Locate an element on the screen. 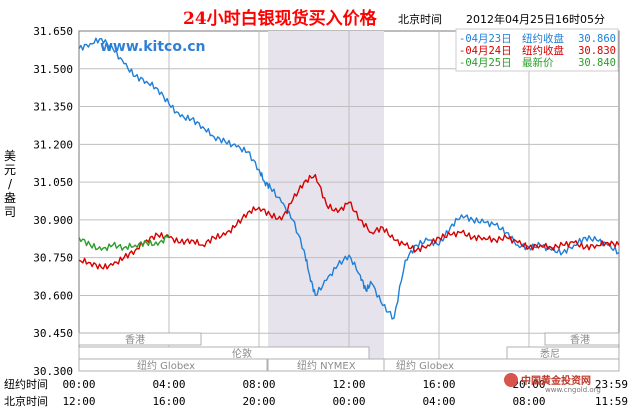  legend-entry-value: 30.830 is located at coordinates (597, 51).